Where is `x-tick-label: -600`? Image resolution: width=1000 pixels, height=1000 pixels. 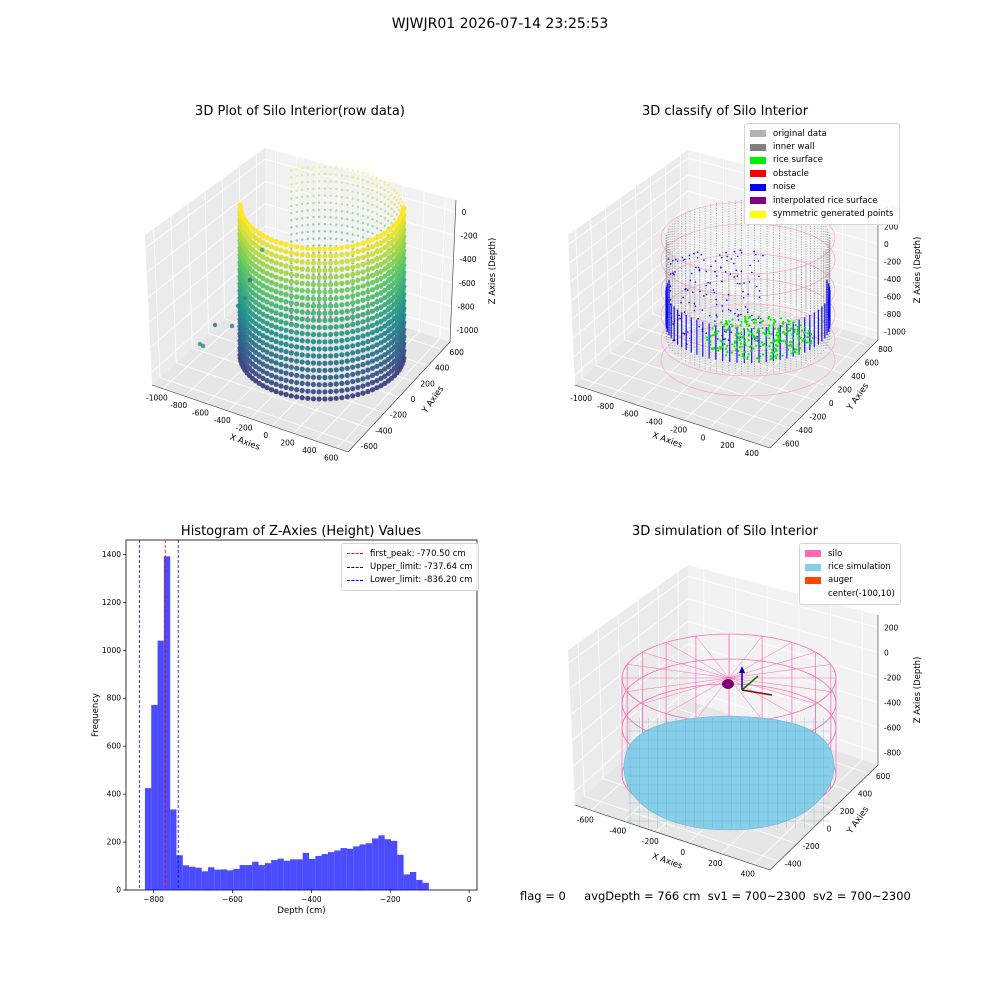
x-tick-label: -600 is located at coordinates (629, 414).